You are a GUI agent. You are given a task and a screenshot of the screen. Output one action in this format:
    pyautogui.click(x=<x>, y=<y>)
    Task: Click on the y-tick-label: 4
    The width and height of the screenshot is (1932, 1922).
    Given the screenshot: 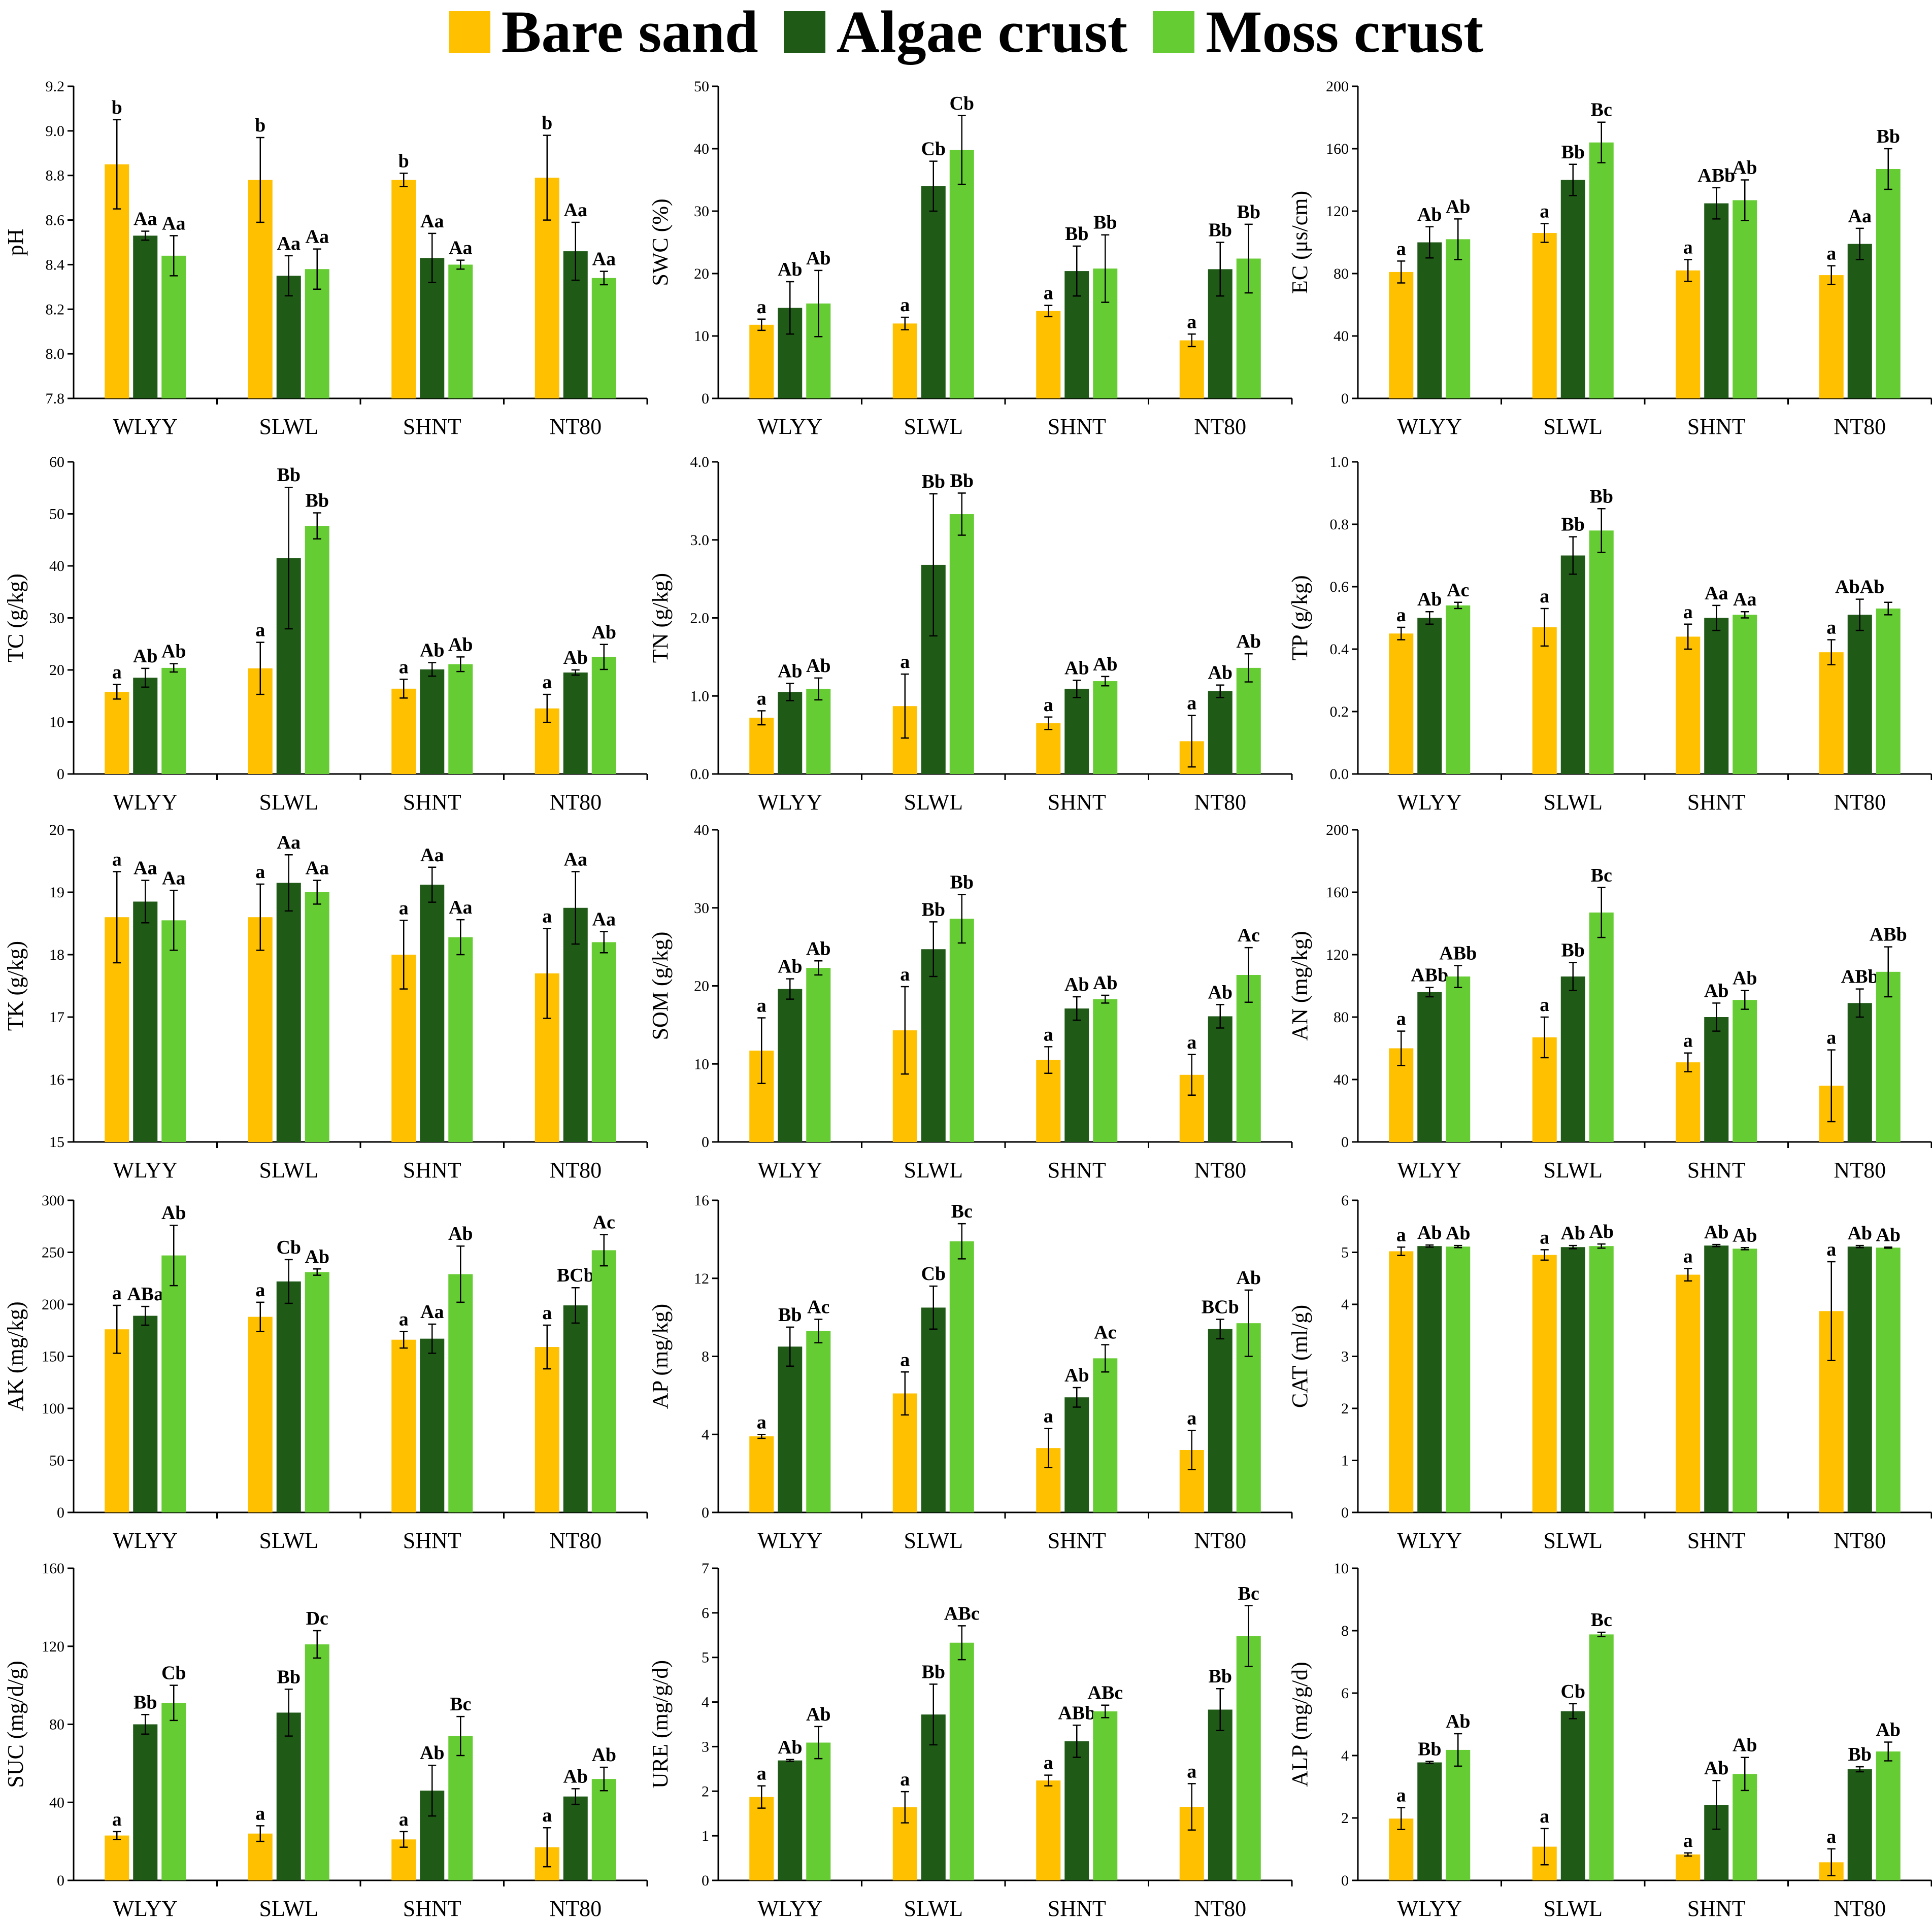 What is the action you would take?
    pyautogui.click(x=1345, y=1304)
    